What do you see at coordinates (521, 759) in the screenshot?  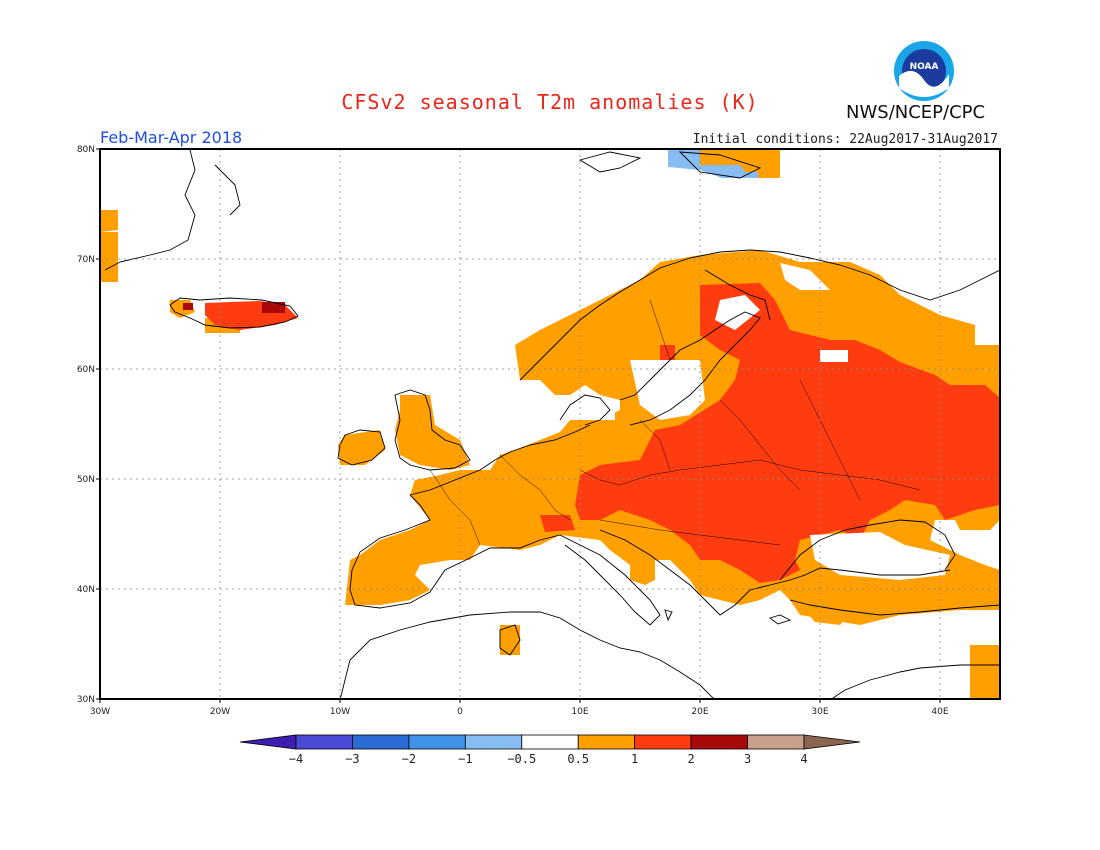 I see `colorbar-label: −0.5` at bounding box center [521, 759].